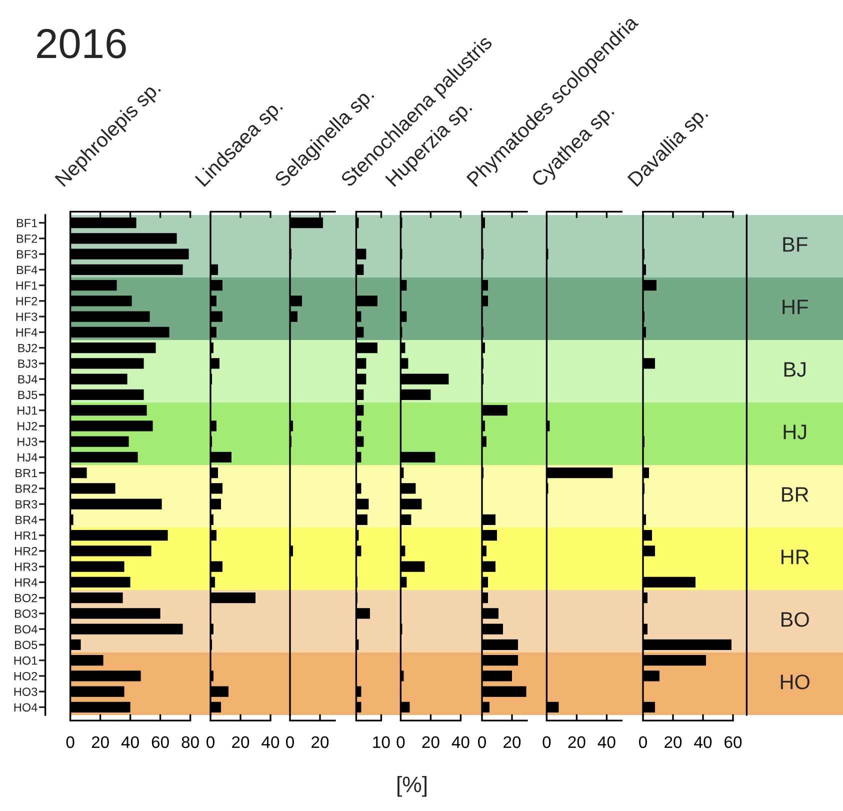 Image resolution: width=843 pixels, height=811 pixels. I want to click on y-tick-label: HO1, so click(26, 660).